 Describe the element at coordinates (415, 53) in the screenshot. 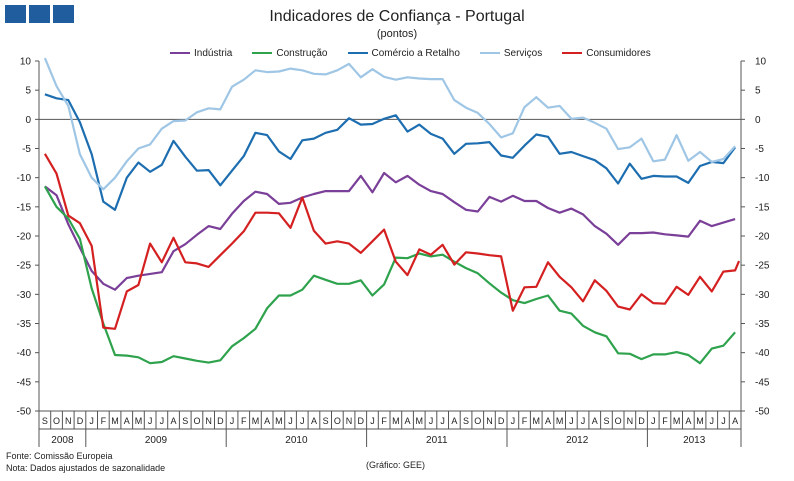

I see `legend-label-comercio: Comércio a Retalho` at that location.